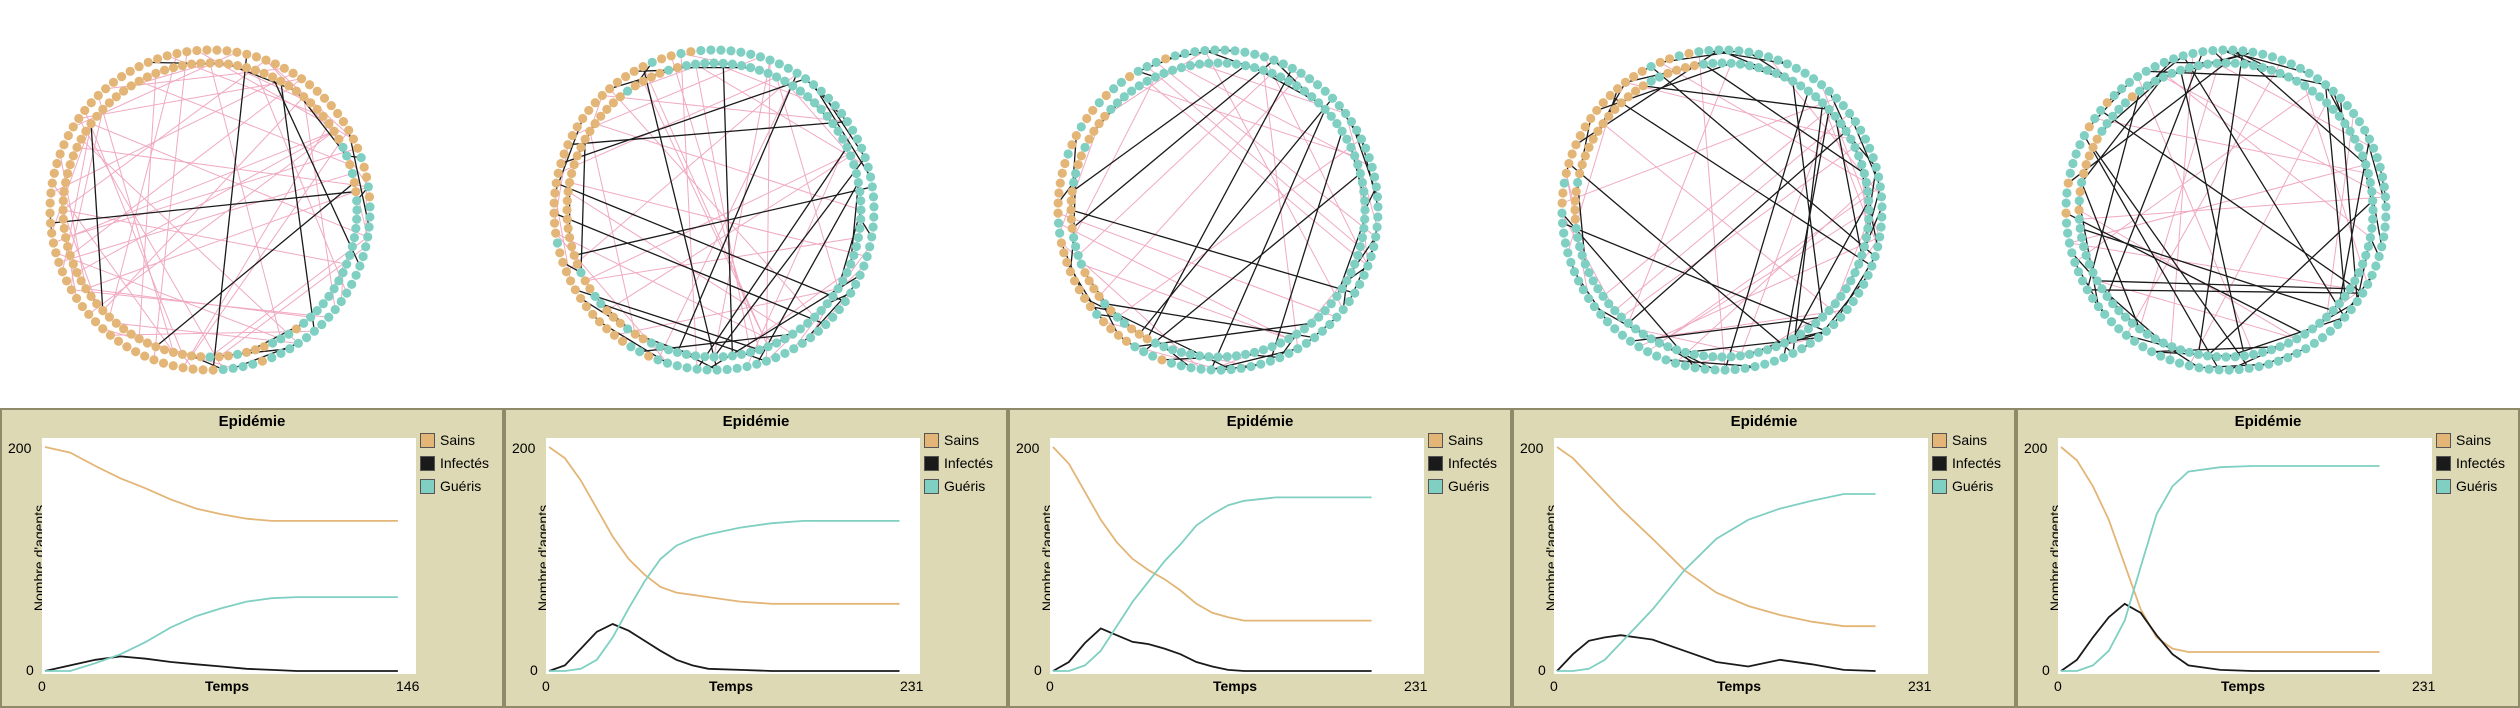 The height and width of the screenshot is (708, 2520). What do you see at coordinates (2220, 637) in the screenshot?
I see `series-line-infectes` at bounding box center [2220, 637].